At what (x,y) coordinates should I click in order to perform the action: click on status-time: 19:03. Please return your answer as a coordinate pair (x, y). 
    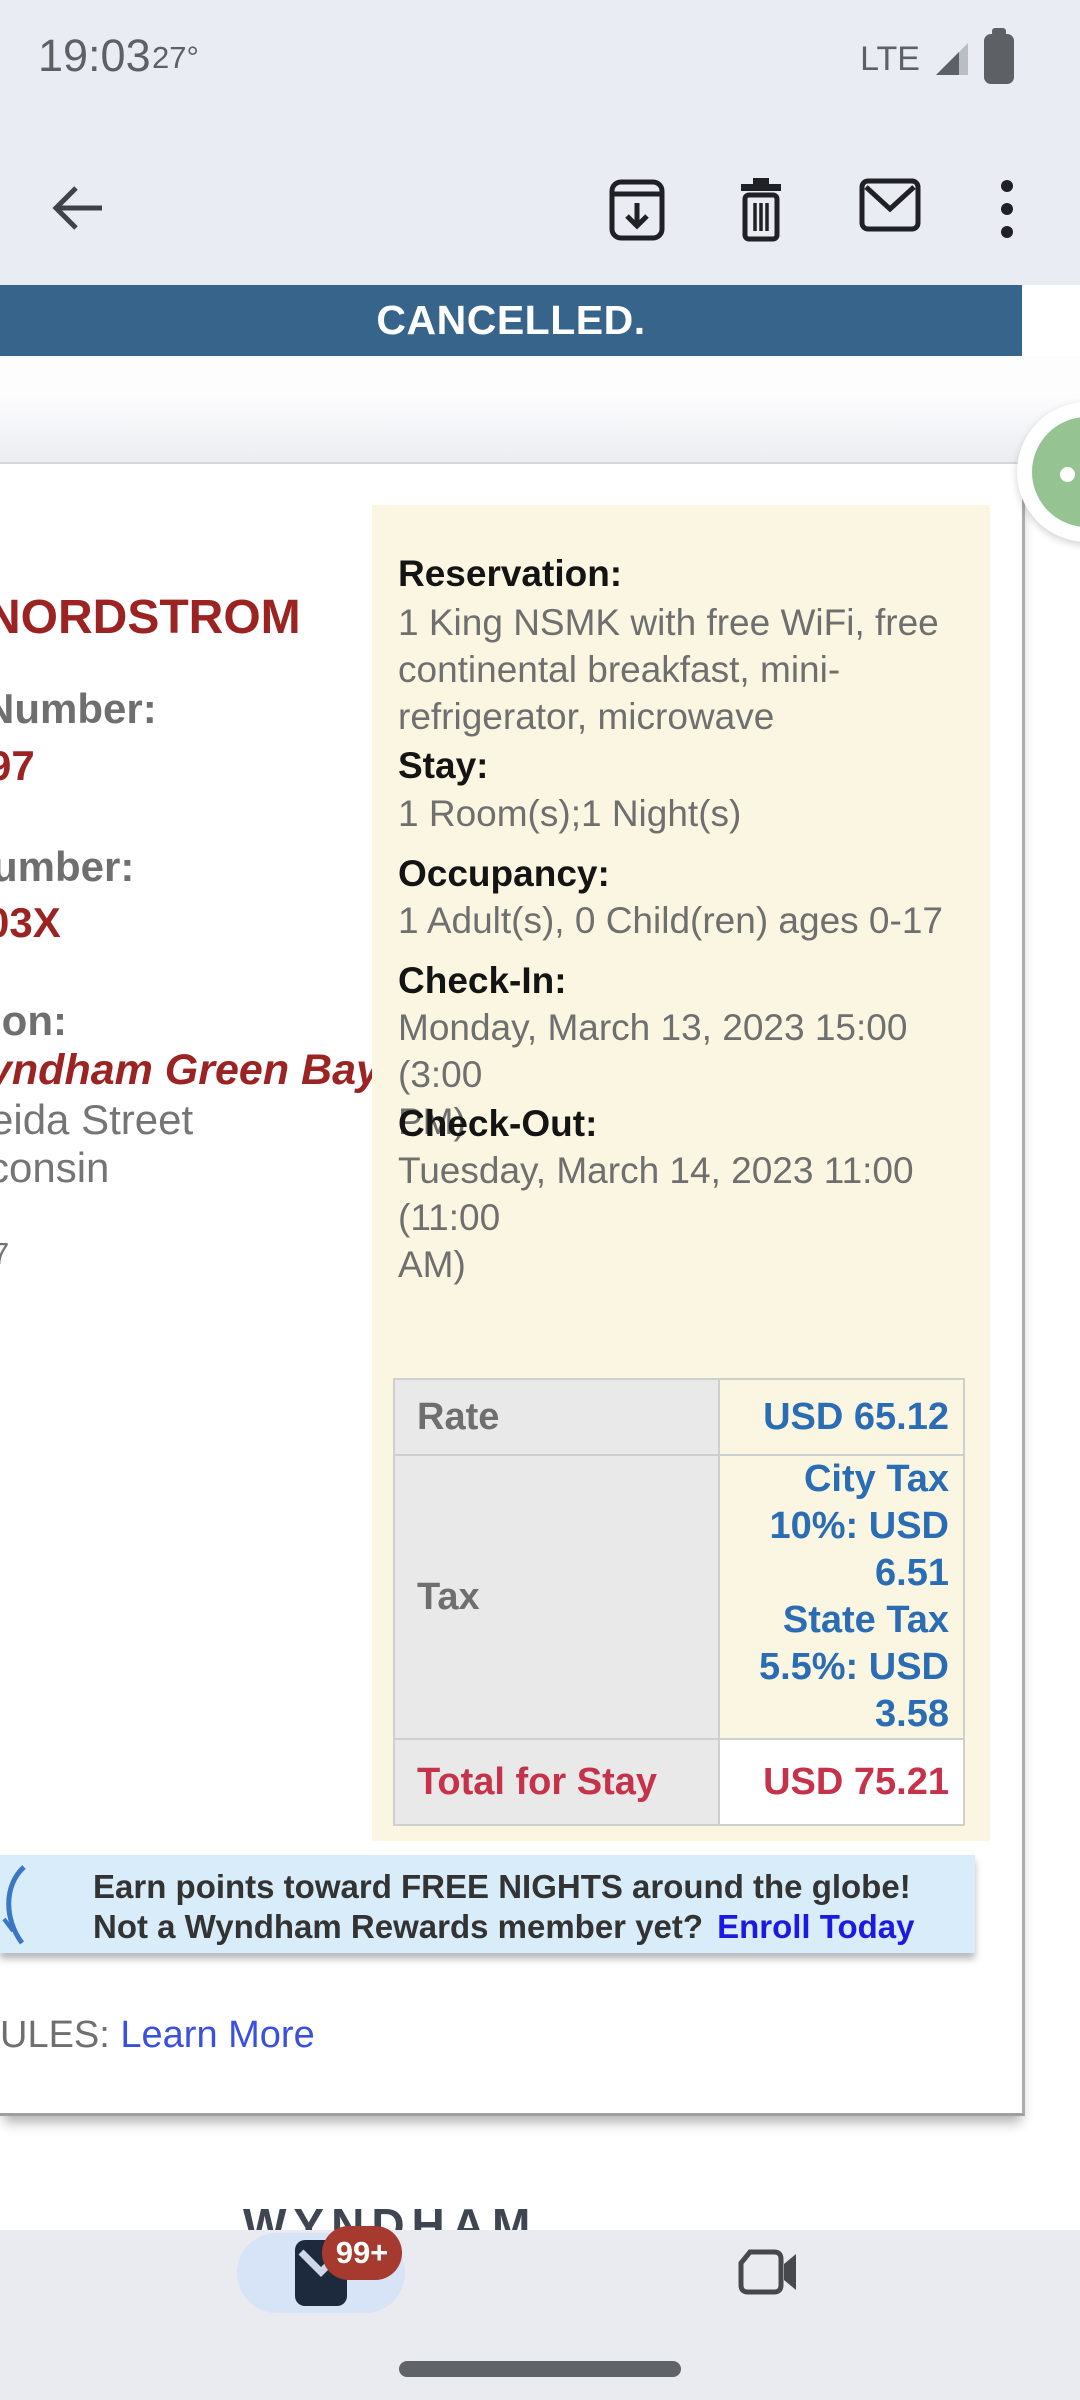
    Looking at the image, I should click on (94, 55).